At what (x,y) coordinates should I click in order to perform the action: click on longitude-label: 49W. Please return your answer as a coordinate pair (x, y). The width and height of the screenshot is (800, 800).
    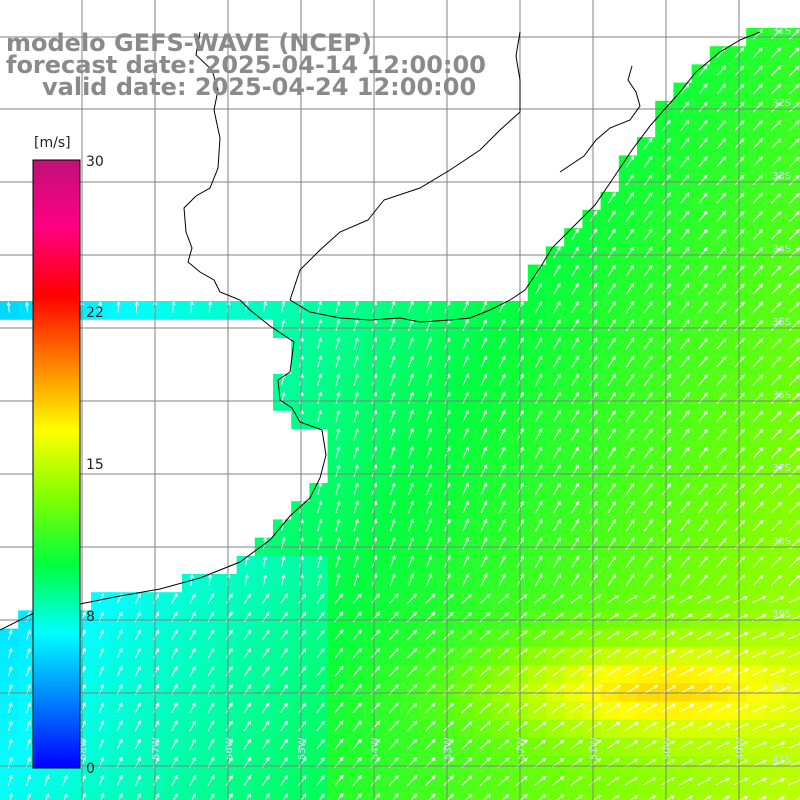
    Looking at the image, I should click on (740, 748).